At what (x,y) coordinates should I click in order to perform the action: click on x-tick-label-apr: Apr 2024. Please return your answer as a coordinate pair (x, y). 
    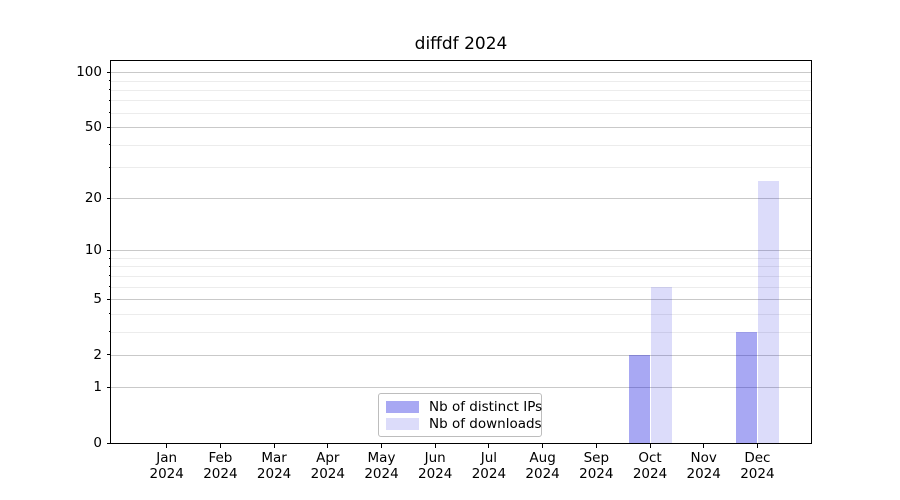
    Looking at the image, I should click on (327, 466).